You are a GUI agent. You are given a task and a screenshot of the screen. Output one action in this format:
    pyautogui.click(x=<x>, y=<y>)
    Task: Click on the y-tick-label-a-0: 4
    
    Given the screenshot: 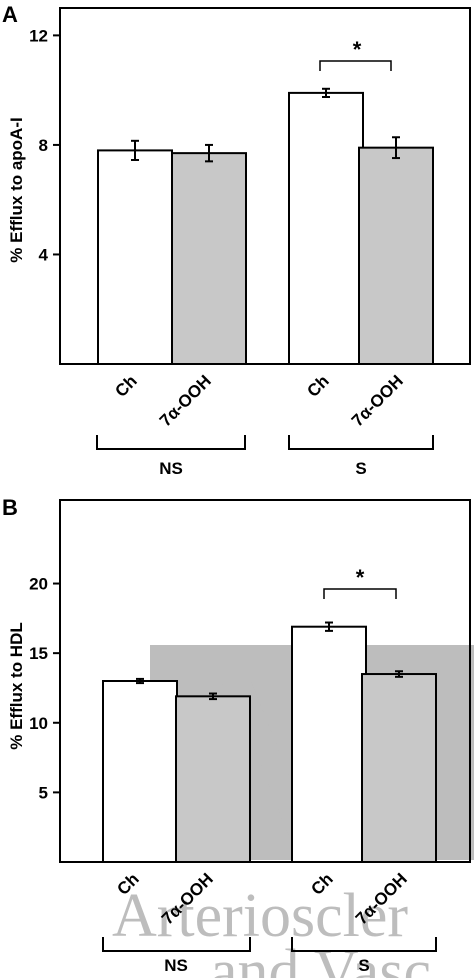 What is the action you would take?
    pyautogui.click(x=44, y=254)
    